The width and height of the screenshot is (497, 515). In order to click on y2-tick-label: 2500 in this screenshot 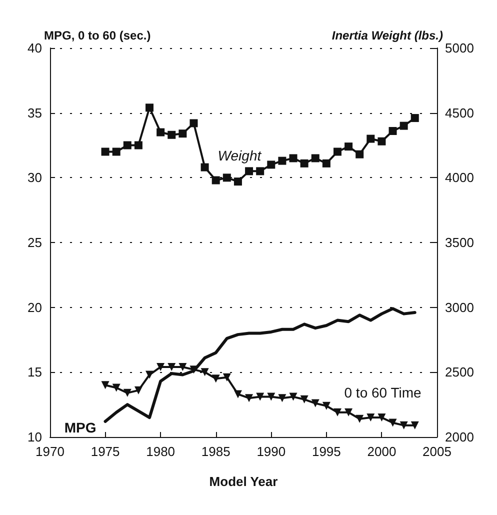, I will do `click(459, 372)`.